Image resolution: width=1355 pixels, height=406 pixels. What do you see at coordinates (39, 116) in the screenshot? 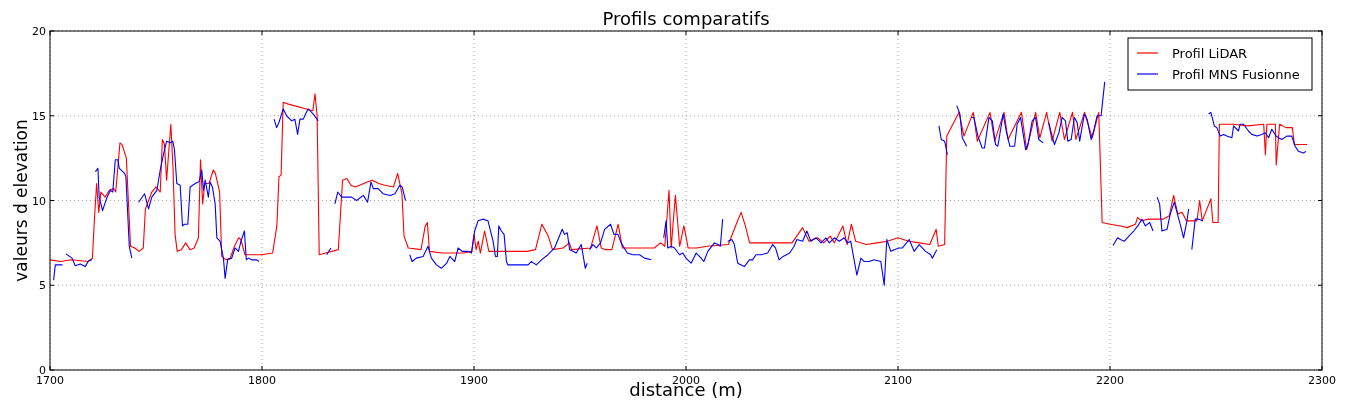
I see `y-tick-label: 15` at bounding box center [39, 116].